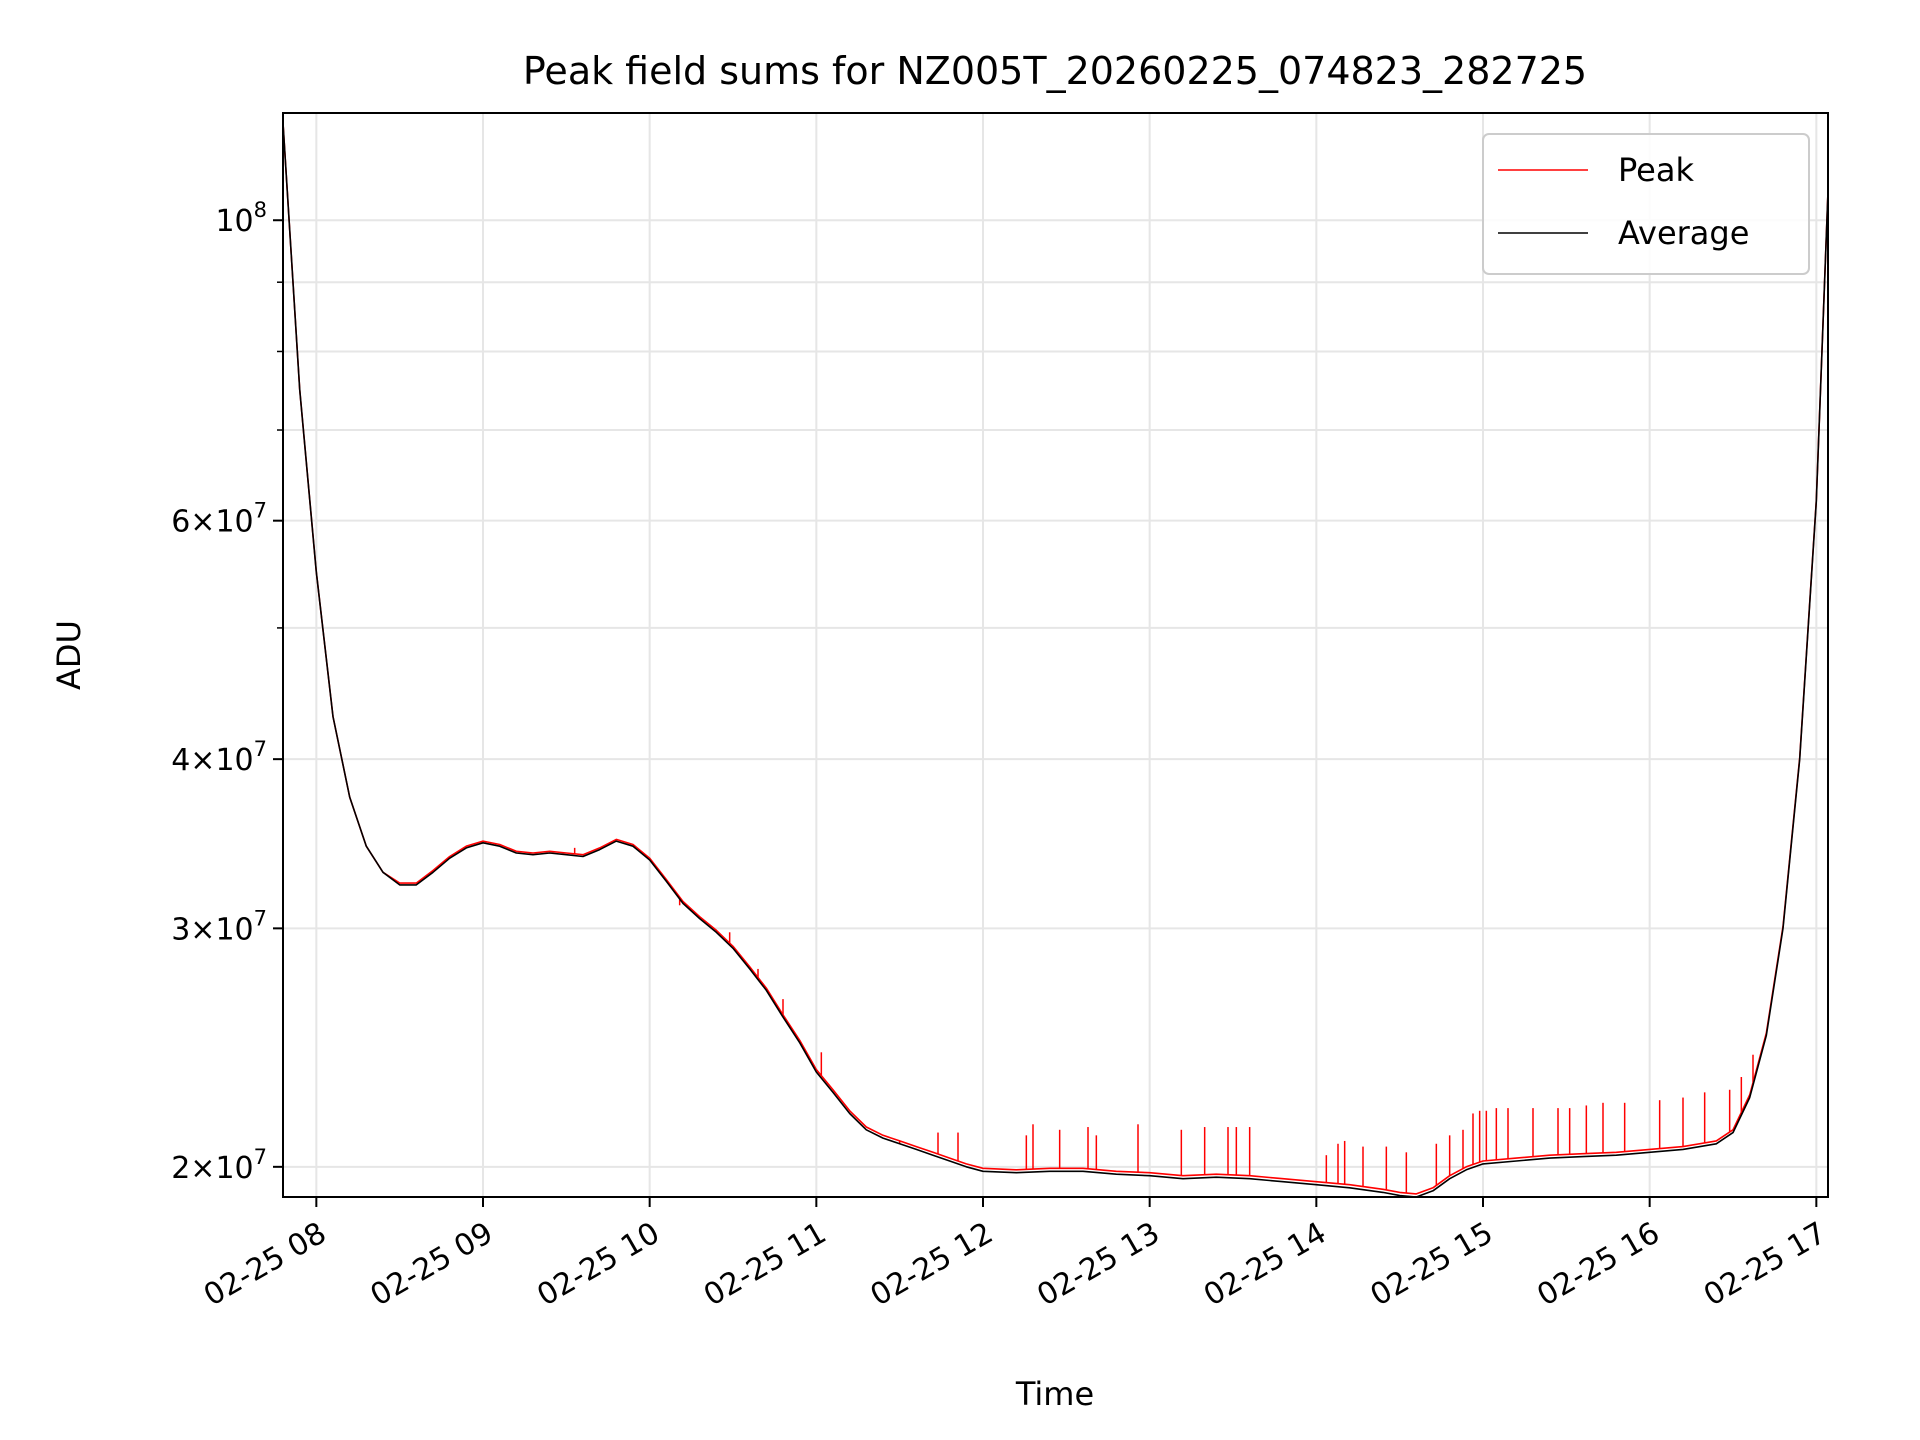 The image size is (1920, 1440). I want to click on y-tick-mantissa: 6×, so click(193, 522).